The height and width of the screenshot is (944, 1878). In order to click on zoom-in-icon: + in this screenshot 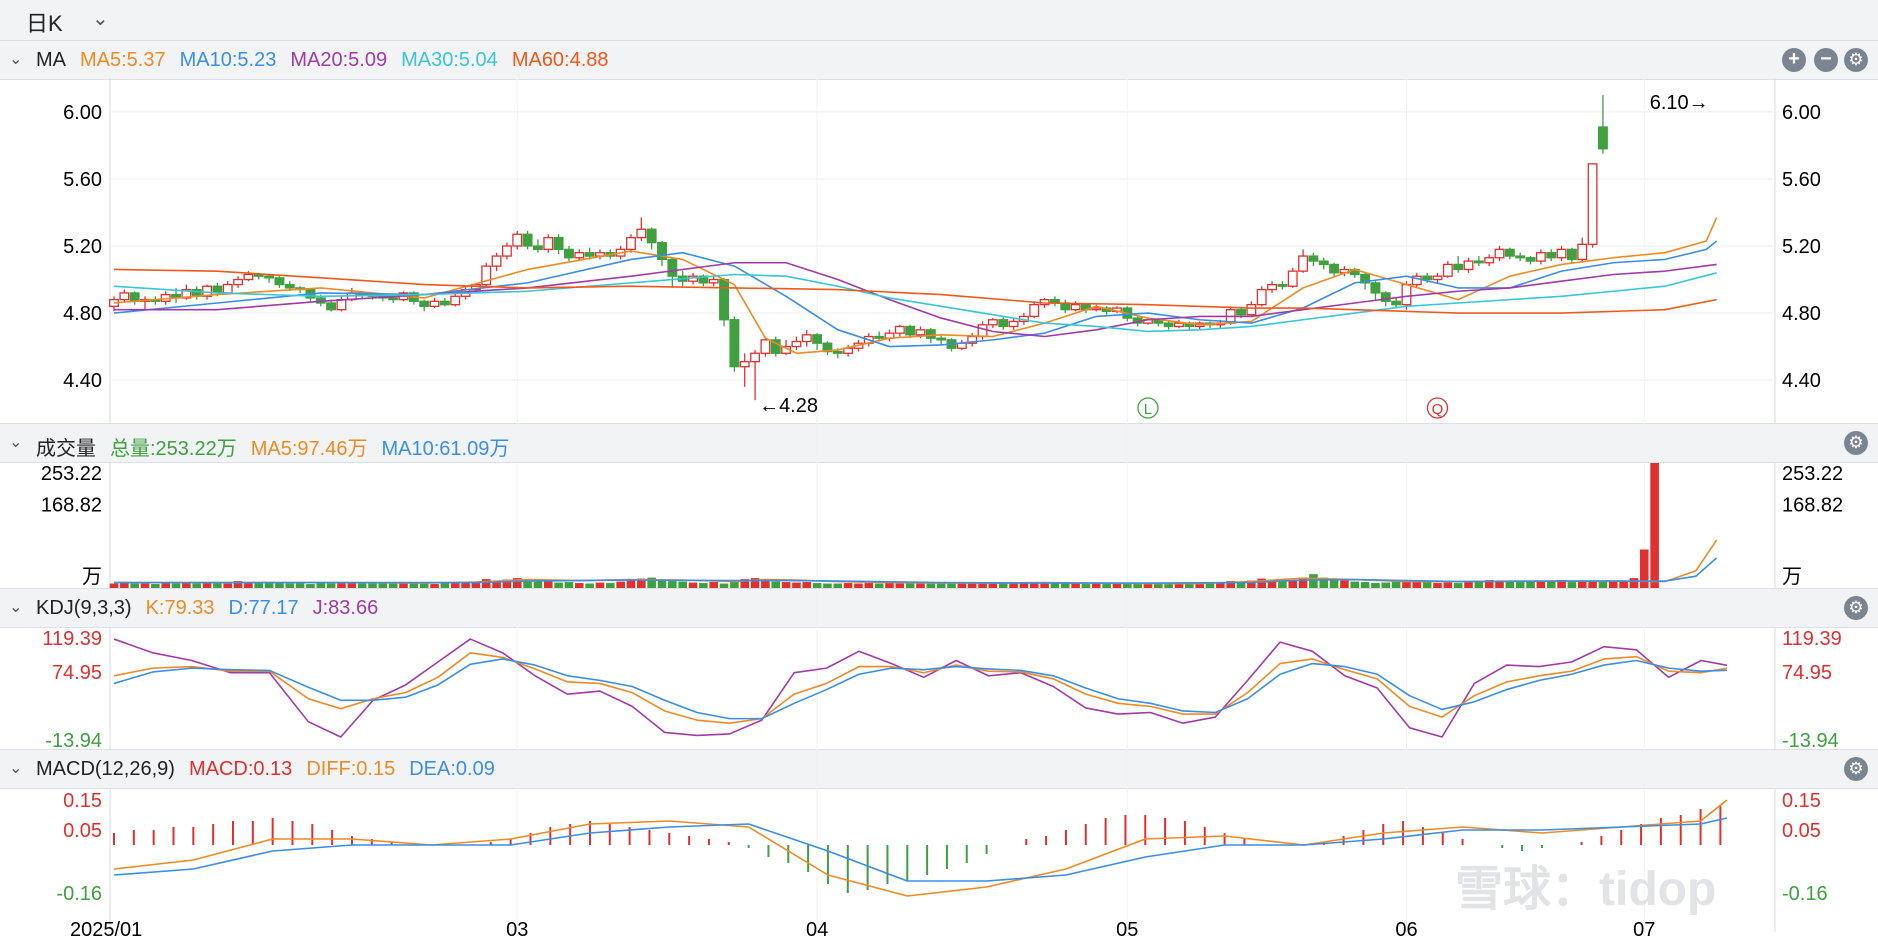, I will do `click(1794, 60)`.